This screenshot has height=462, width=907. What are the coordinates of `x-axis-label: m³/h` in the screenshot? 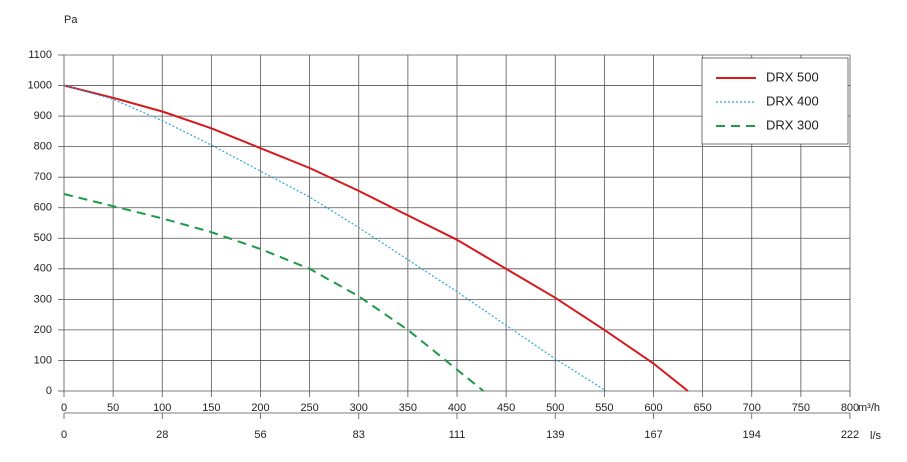 It's located at (869, 408).